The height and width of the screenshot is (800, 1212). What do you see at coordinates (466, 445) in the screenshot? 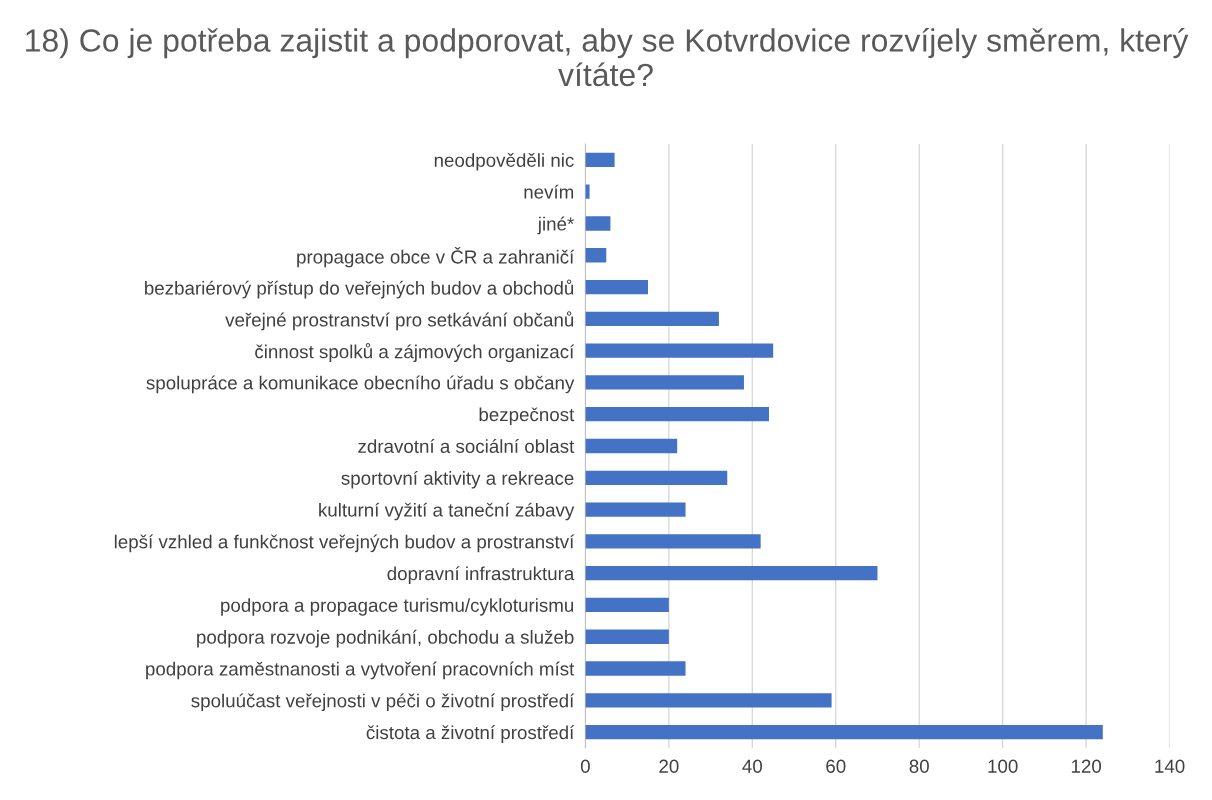
I see `y-tick-label: zdravotní a sociální oblast` at bounding box center [466, 445].